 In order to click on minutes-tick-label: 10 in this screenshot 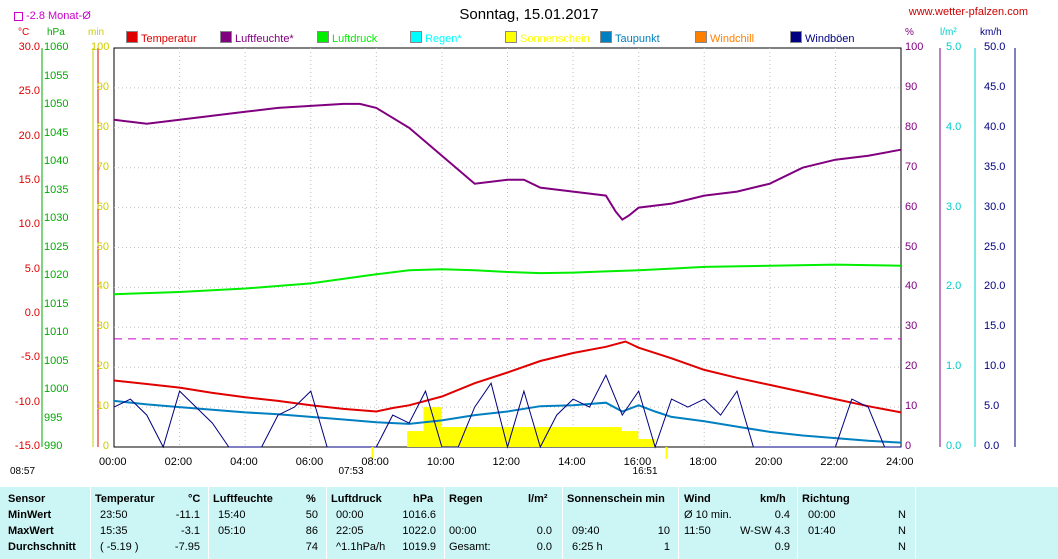, I will do `click(102, 406)`.